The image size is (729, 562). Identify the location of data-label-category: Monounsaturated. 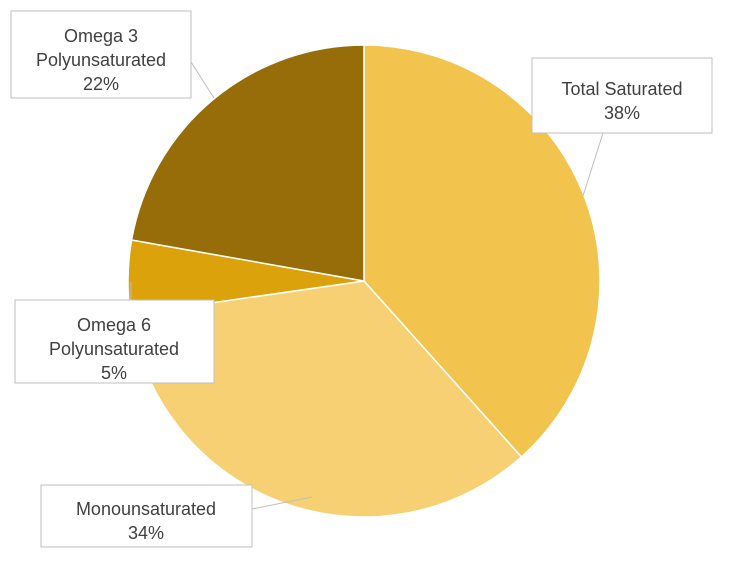
(146, 509).